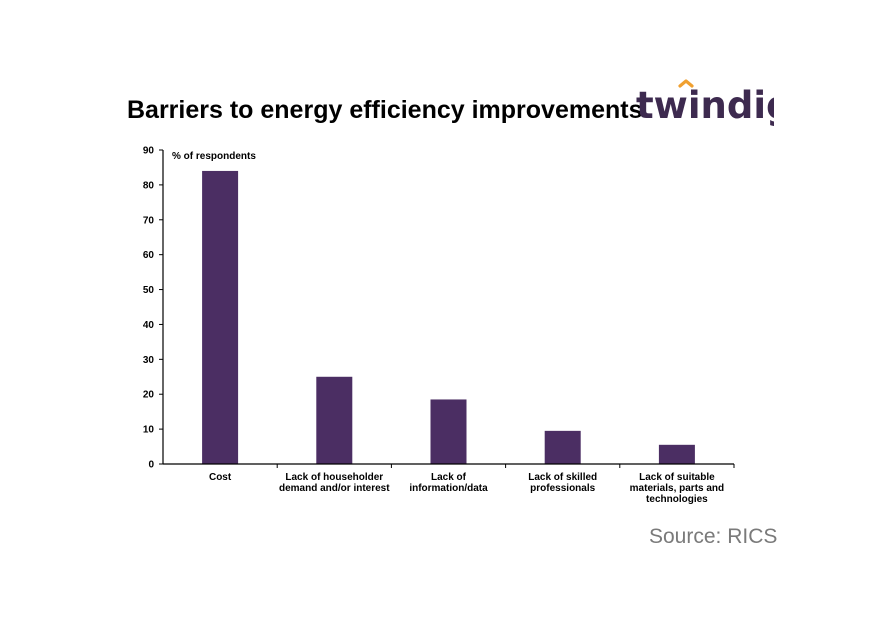 This screenshot has width=896, height=617. Describe the element at coordinates (149, 185) in the screenshot. I see `y-tick-label: 80` at that location.